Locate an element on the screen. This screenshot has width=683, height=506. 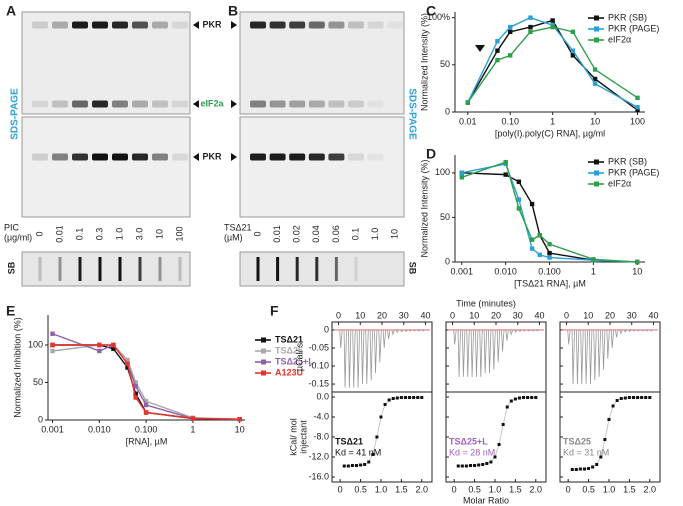
lane-label: 0.04 is located at coordinates (316, 234).